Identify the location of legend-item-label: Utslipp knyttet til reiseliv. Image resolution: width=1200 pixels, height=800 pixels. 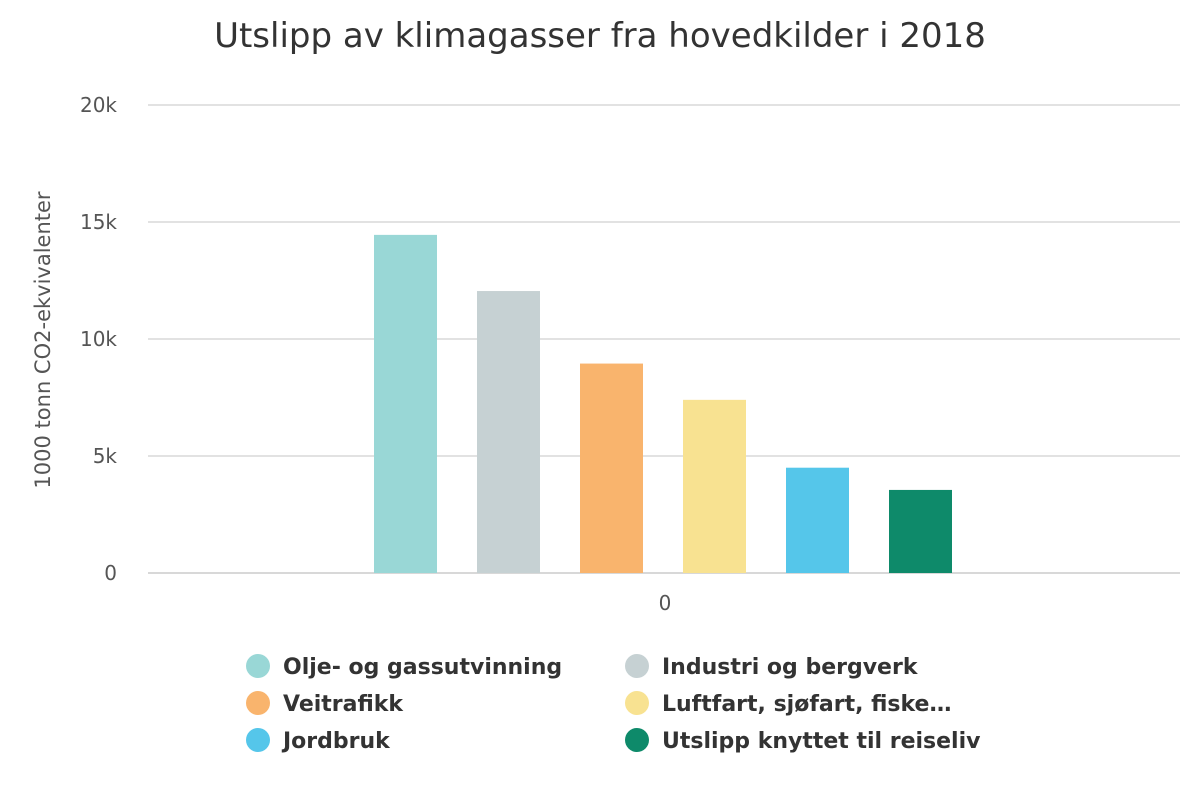
(821, 741).